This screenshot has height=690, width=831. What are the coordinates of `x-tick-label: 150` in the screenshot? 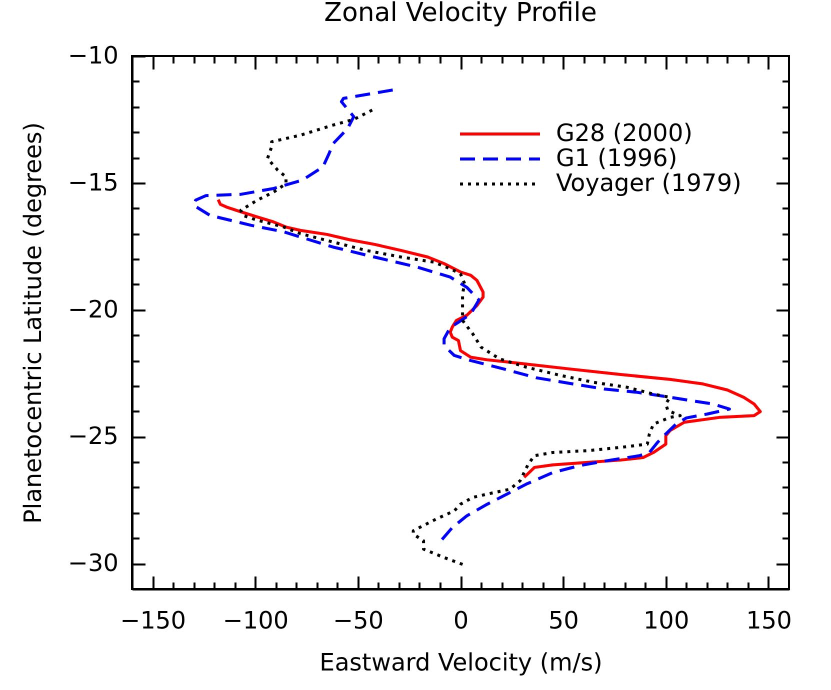 It's located at (769, 620).